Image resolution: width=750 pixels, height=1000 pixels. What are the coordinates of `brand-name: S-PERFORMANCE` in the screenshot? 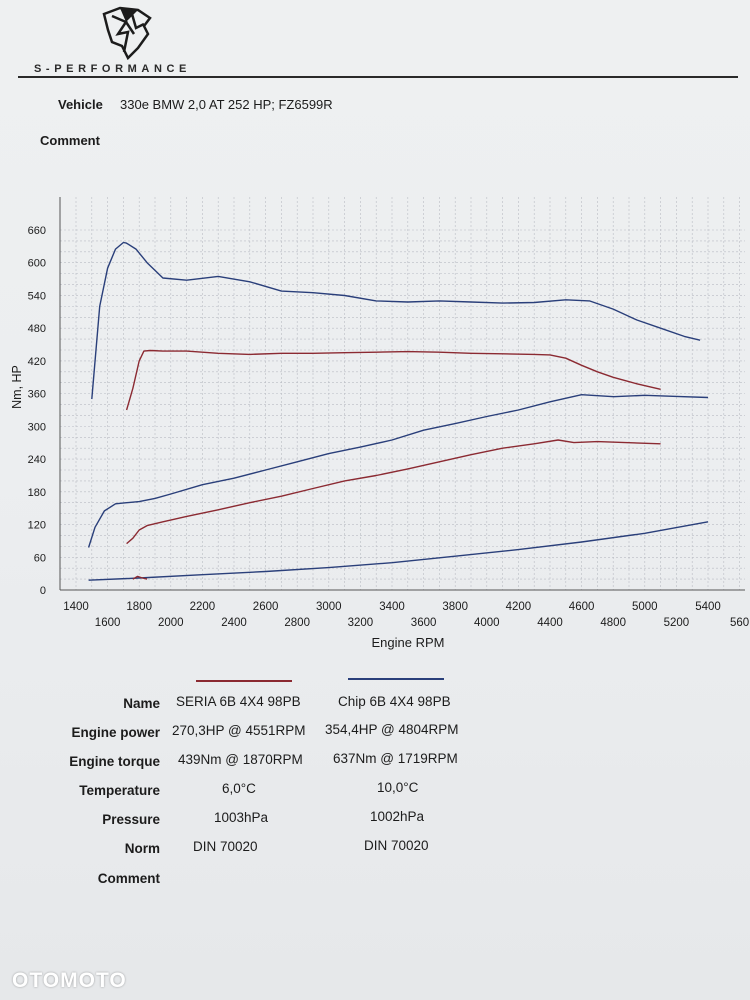 It's located at (112, 69).